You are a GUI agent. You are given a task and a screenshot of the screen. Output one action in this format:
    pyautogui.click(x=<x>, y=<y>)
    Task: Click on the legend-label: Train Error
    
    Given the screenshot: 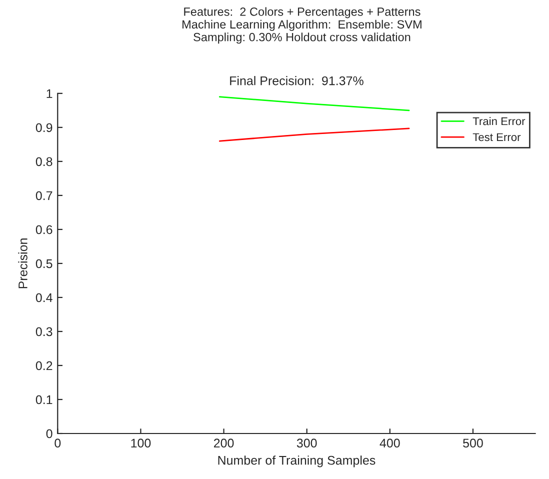 What is the action you would take?
    pyautogui.click(x=499, y=121)
    